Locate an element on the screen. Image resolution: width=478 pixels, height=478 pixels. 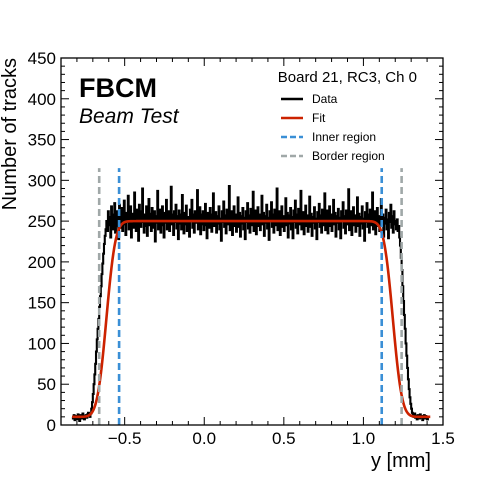
x-tick-label: −0.5 is located at coordinates (125, 438).